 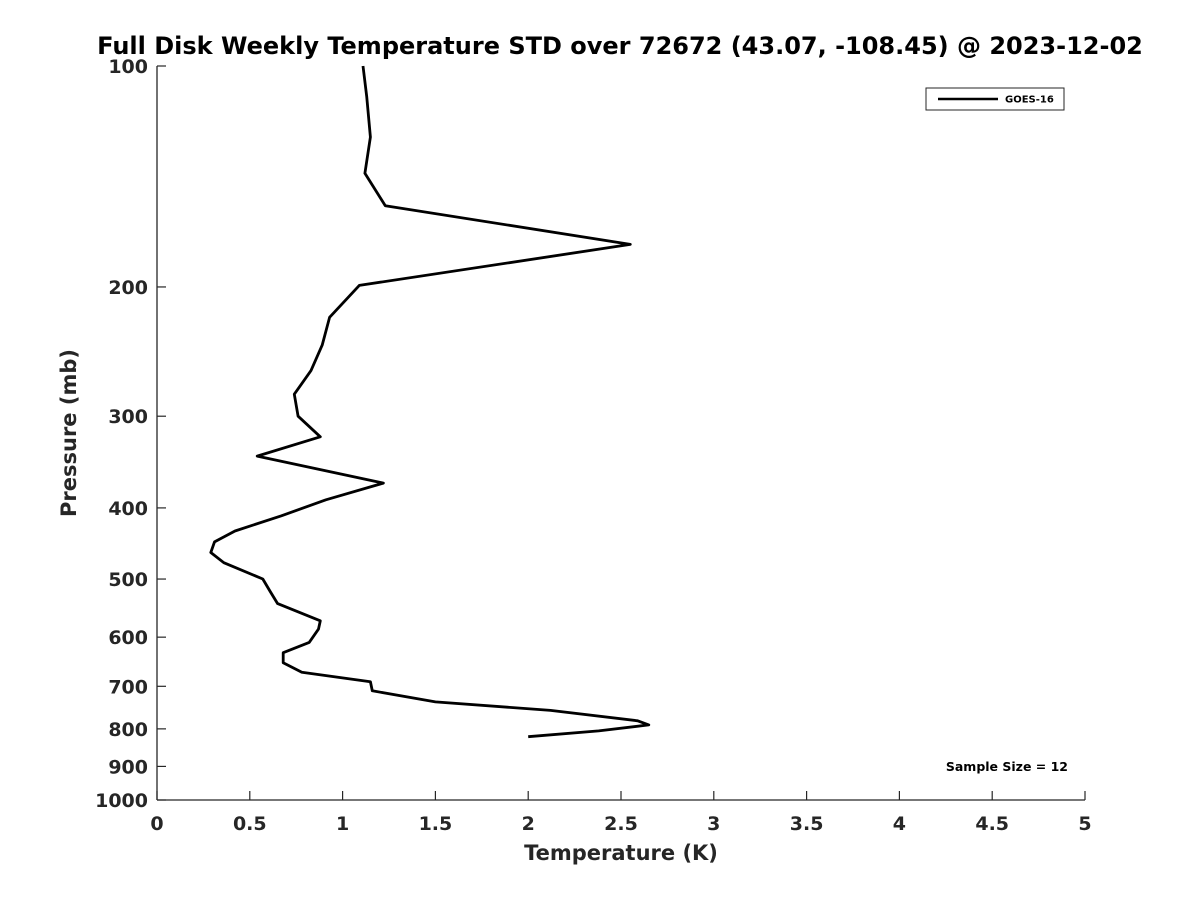 I want to click on x-tick-label: 3, so click(x=713, y=824).